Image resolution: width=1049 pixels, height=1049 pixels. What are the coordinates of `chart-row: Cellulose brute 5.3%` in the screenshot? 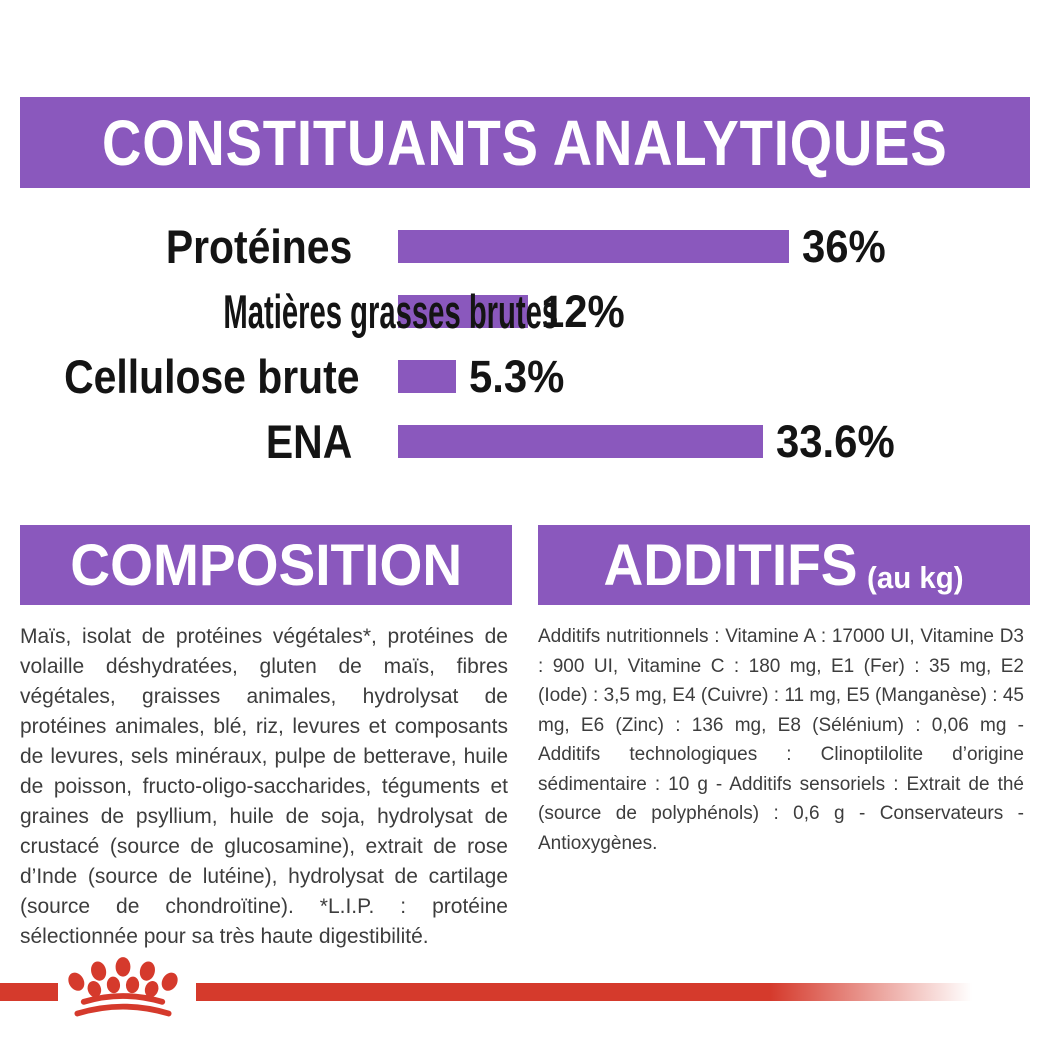 It's located at (524, 376).